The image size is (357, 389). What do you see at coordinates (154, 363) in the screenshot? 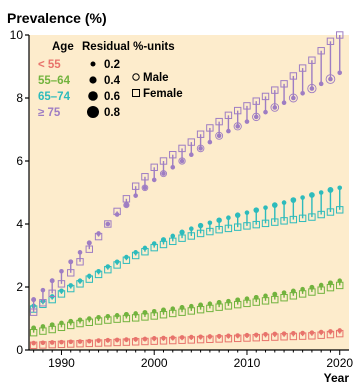
I see `x-tick-label: 2000` at bounding box center [154, 363].